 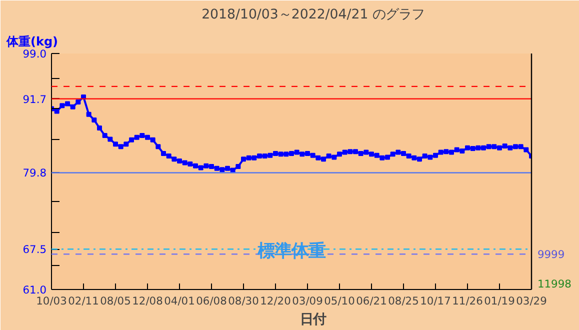 What do you see at coordinates (435, 301) in the screenshot?
I see `x-tick-label: 10/17` at bounding box center [435, 301].